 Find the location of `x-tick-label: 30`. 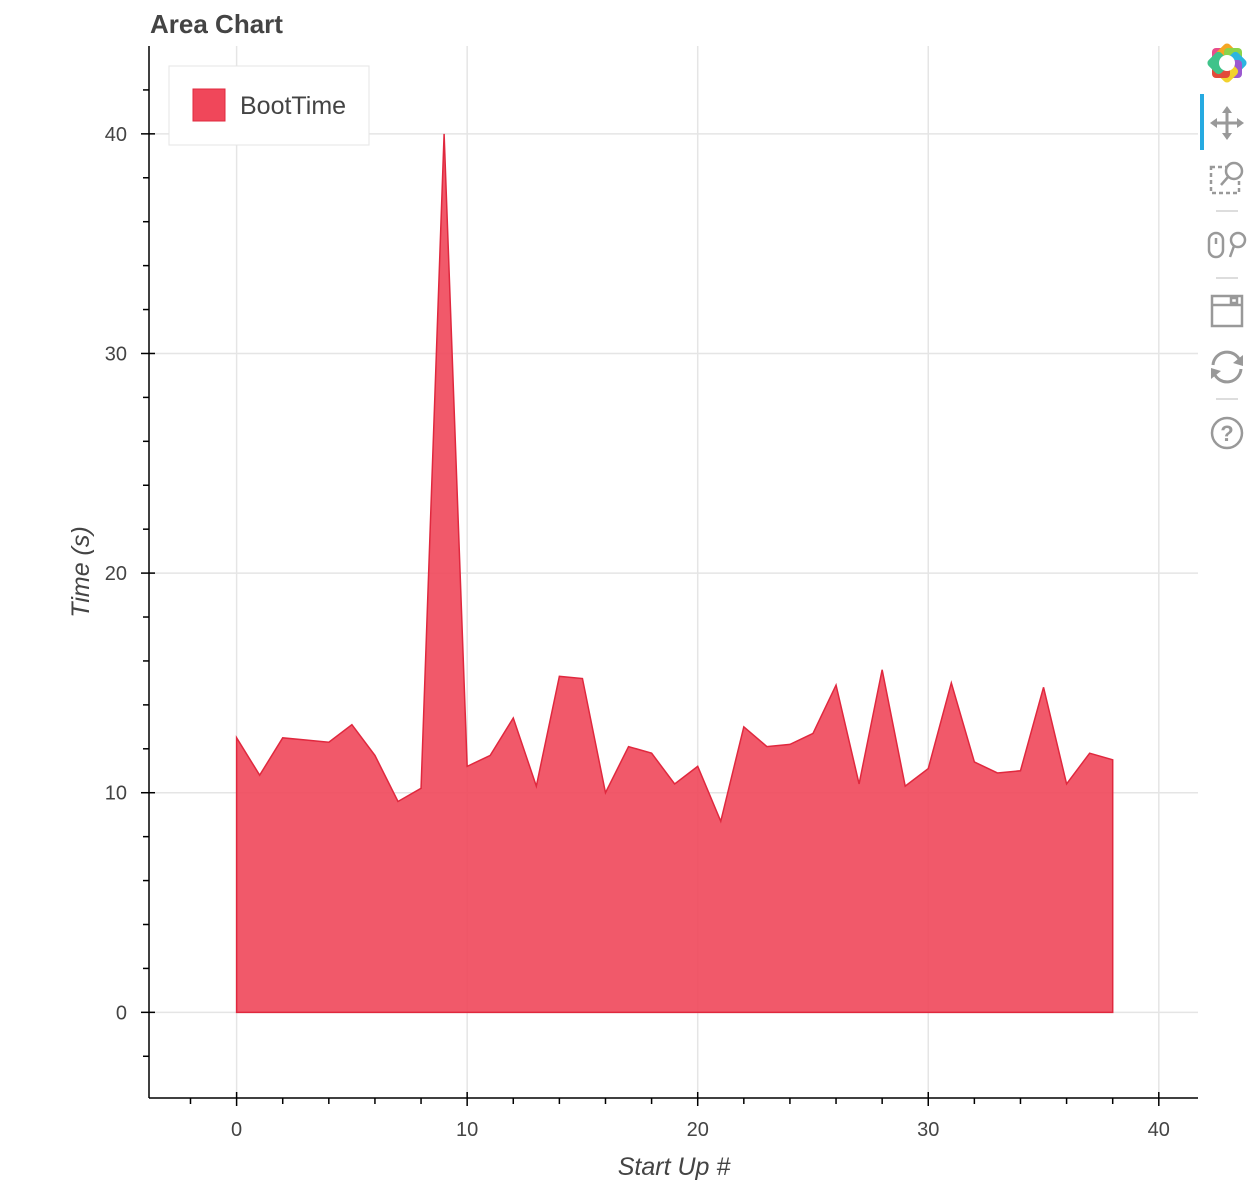

x-tick-label: 30 is located at coordinates (928, 1130).